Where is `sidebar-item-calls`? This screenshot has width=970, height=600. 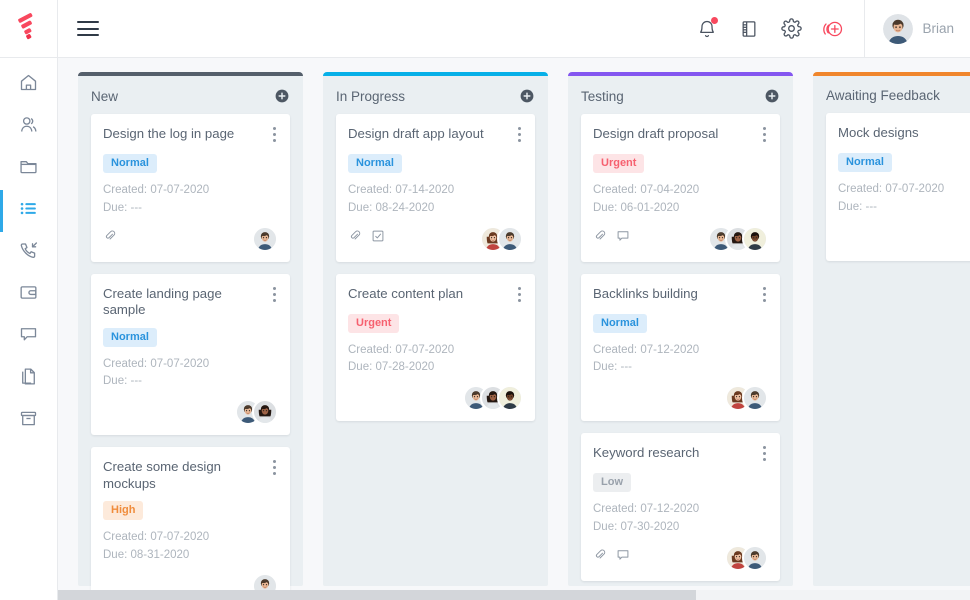 sidebar-item-calls is located at coordinates (29, 253).